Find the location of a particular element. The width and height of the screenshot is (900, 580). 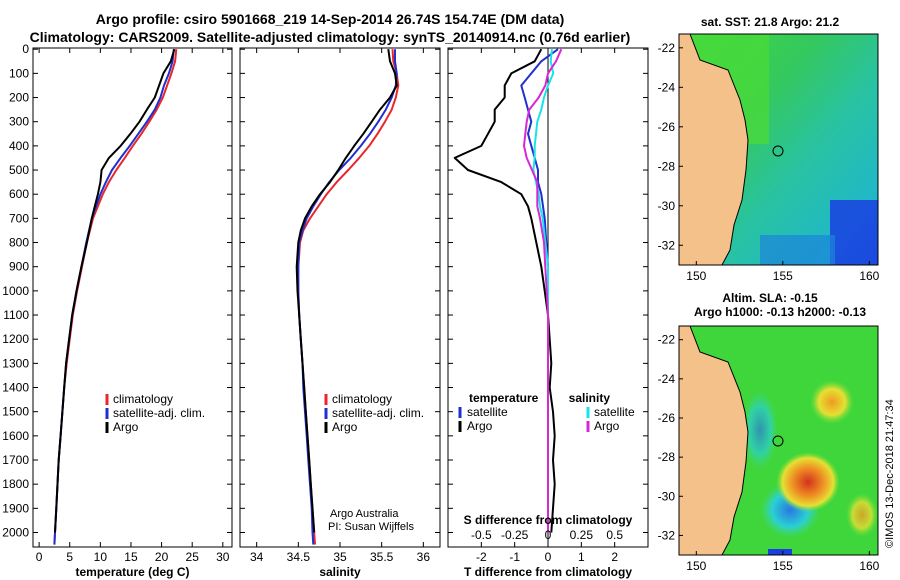

y-tick-label: 1400 is located at coordinates (15, 388).